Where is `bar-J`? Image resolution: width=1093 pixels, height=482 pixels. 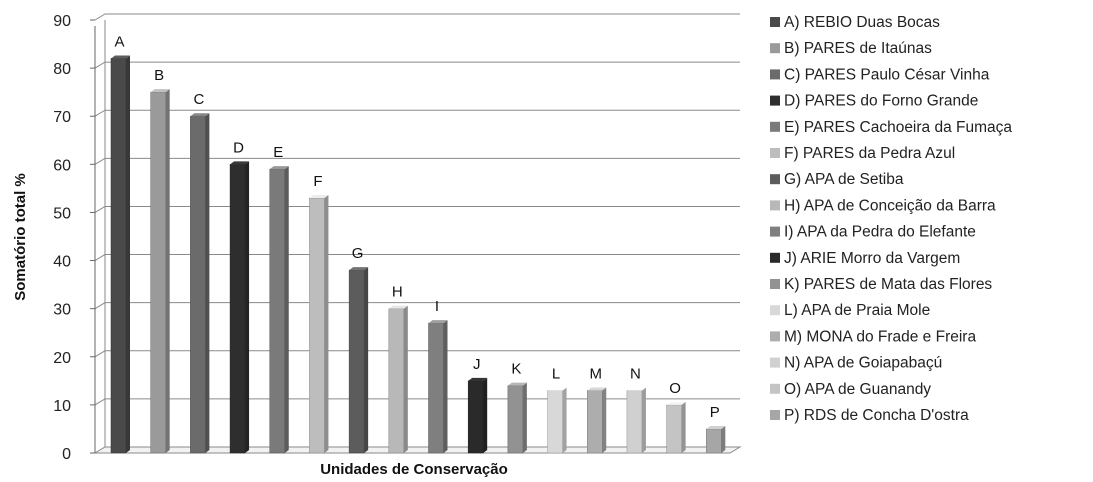 bar-J is located at coordinates (477, 415).